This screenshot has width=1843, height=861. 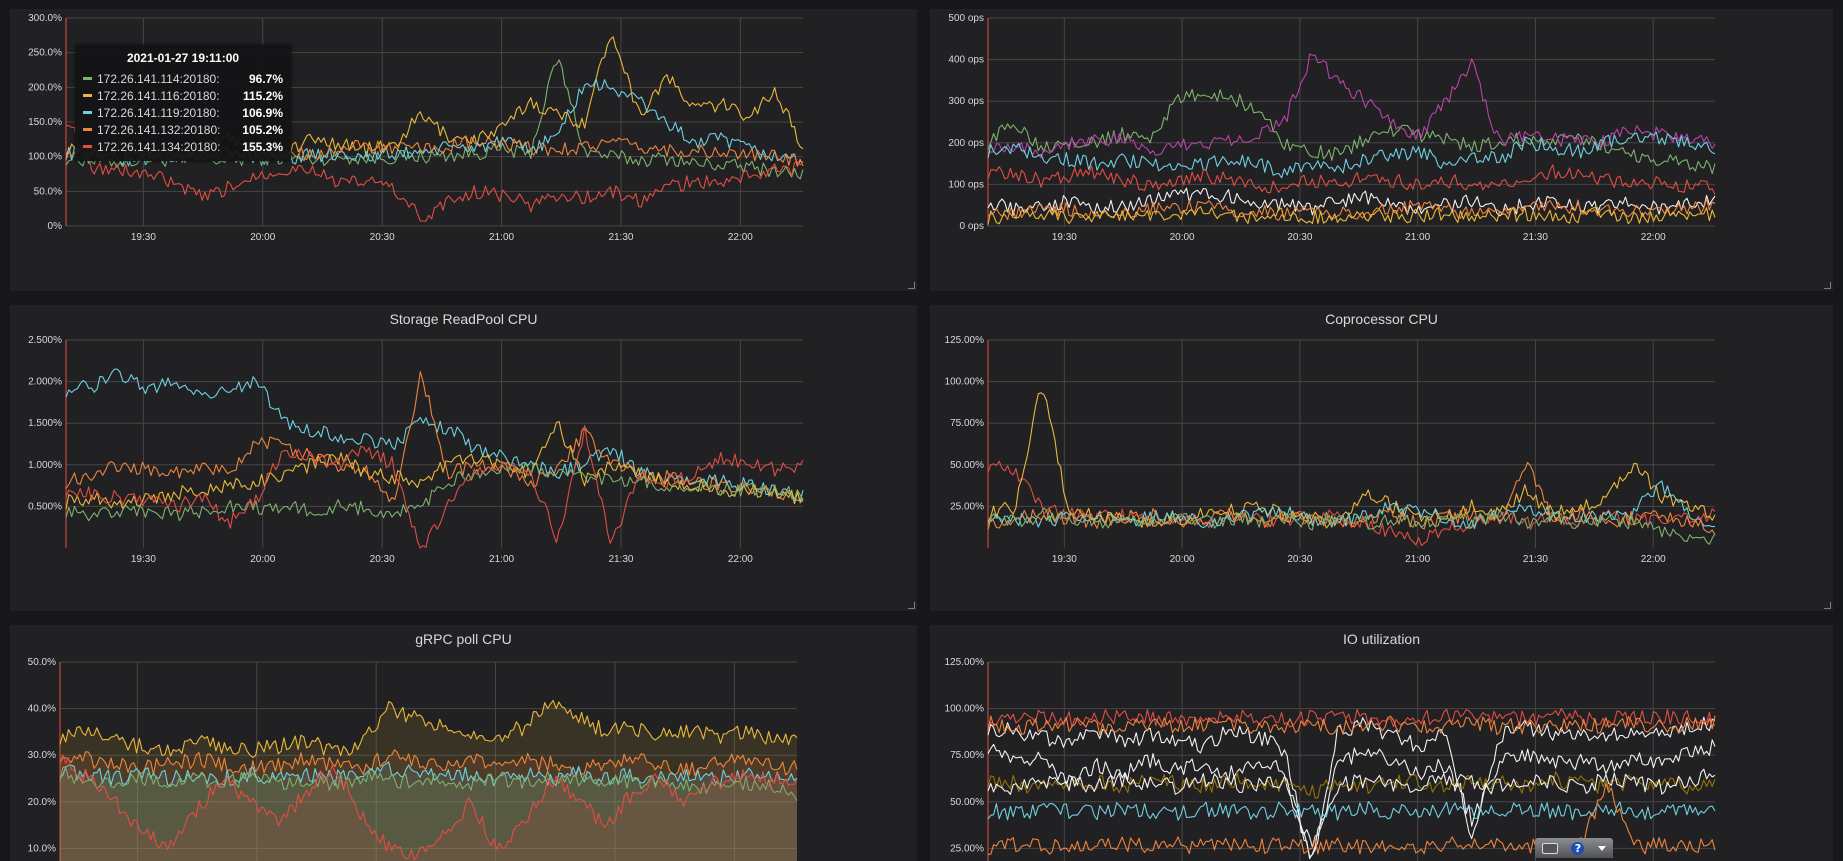 What do you see at coordinates (463, 319) in the screenshot?
I see `panel-title: Storage ReadPool CPU` at bounding box center [463, 319].